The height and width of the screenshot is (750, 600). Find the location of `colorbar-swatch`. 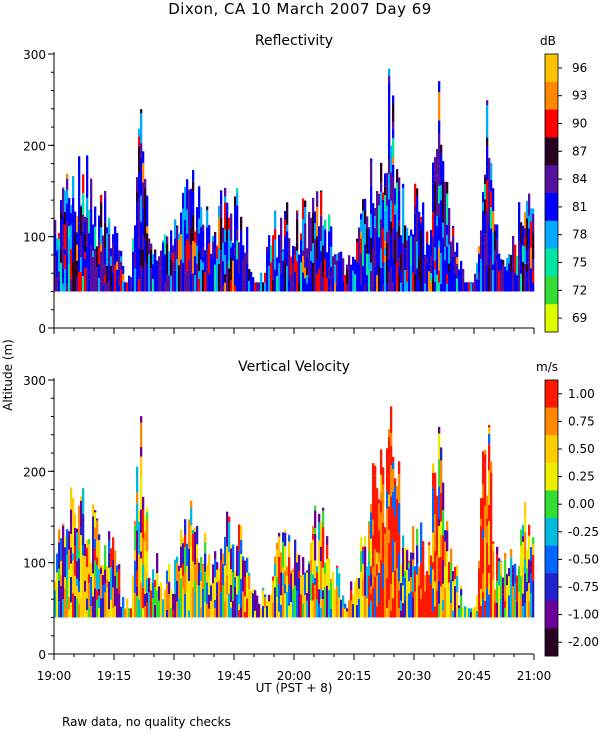

colorbar-swatch is located at coordinates (551, 449).